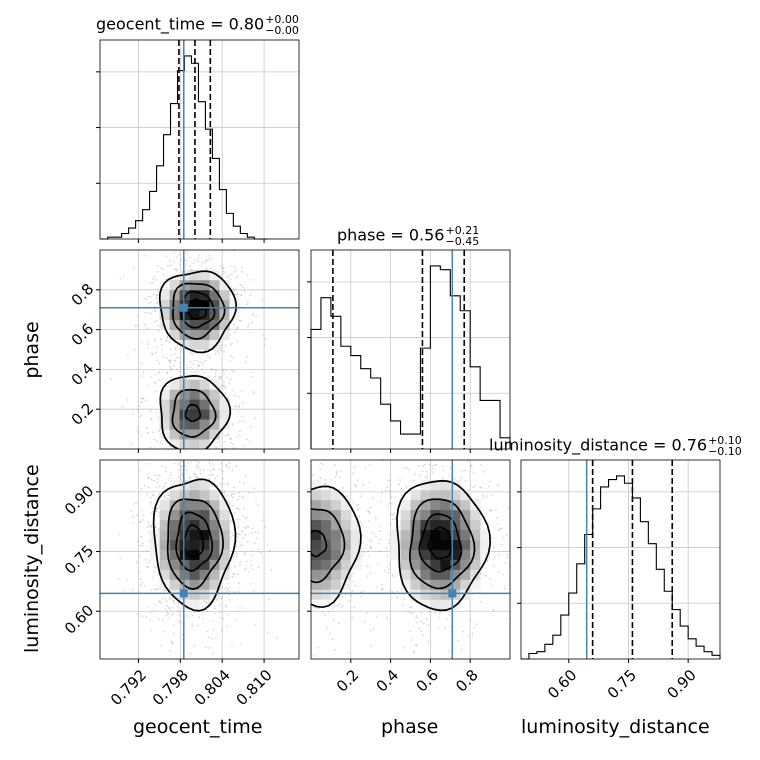 This screenshot has width=760, height=760. Describe the element at coordinates (620, 559) in the screenshot. I see `panel-bg` at that location.